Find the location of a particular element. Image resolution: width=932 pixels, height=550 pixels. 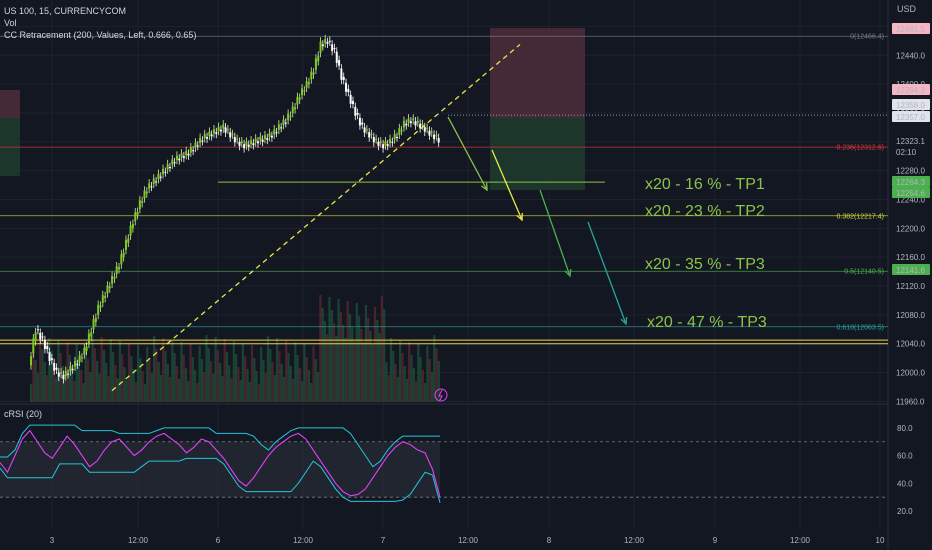

price-tag-label: 12264.3 is located at coordinates (910, 182).